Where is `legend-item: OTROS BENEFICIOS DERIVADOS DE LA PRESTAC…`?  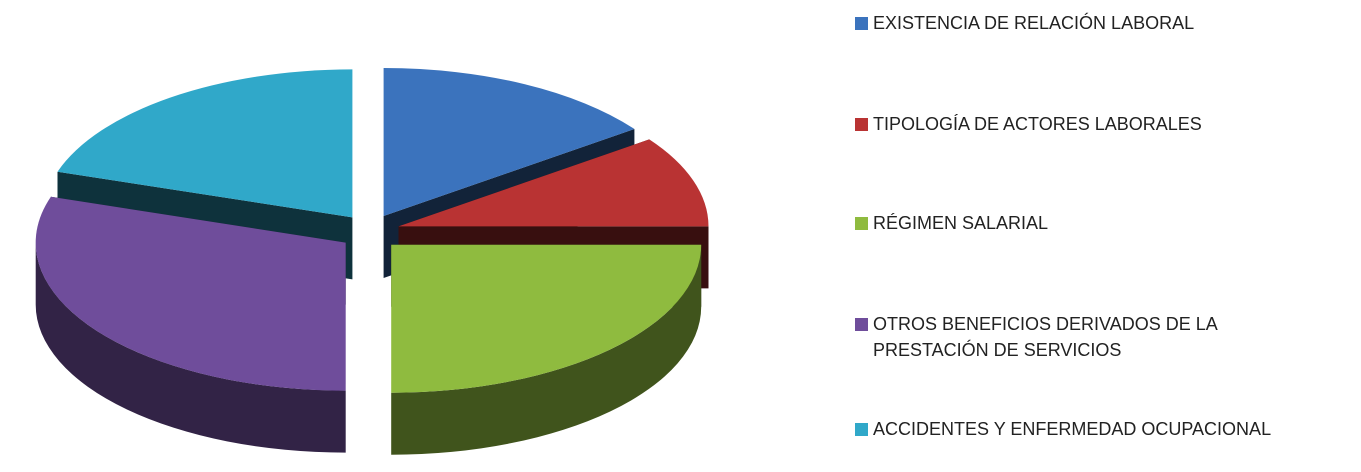 legend-item: OTROS BENEFICIOS DERIVADOS DE LA PRESTAC… is located at coordinates (1080, 337).